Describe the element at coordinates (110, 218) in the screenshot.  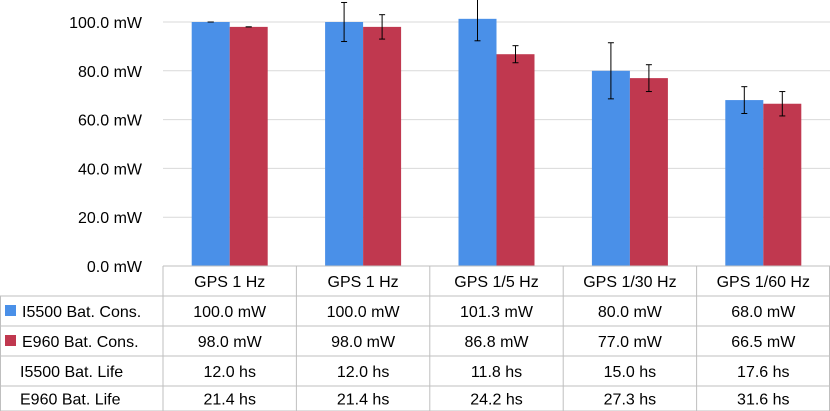
I see `y-tick-label: 20.0 mW` at that location.